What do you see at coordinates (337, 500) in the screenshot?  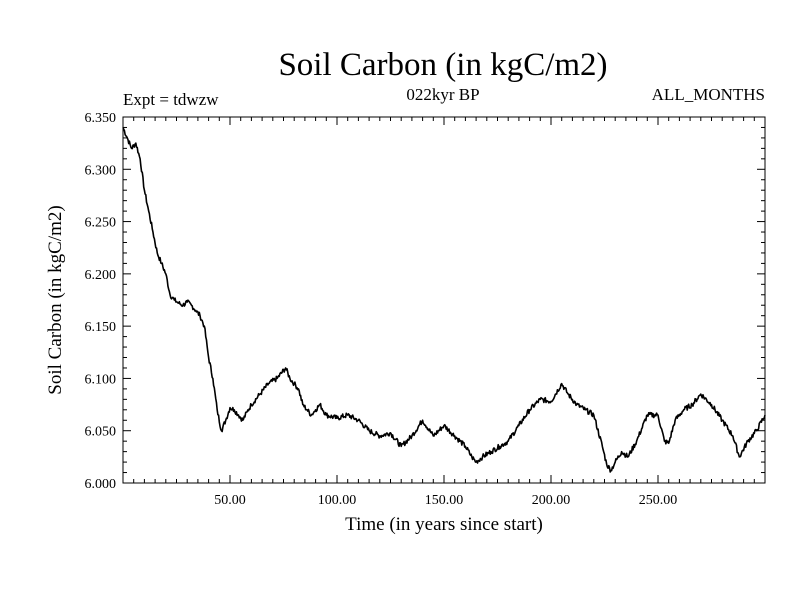 I see `x-tick-label: 100.00` at bounding box center [337, 500].